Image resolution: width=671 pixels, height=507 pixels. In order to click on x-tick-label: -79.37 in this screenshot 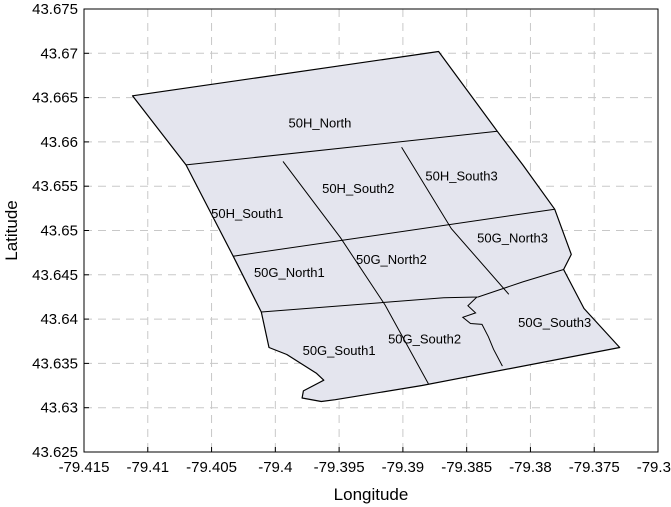, I will do `click(654, 467)`.